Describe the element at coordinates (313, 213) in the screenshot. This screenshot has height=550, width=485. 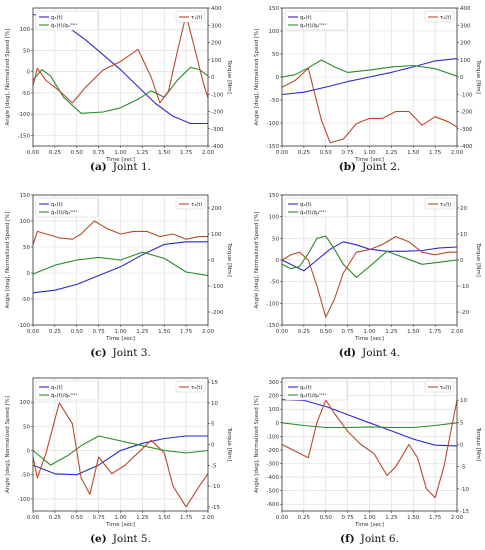
I see `legend-label-speed: q̇₄(t)/q̇₄ᵐᵃˣ` at that location.